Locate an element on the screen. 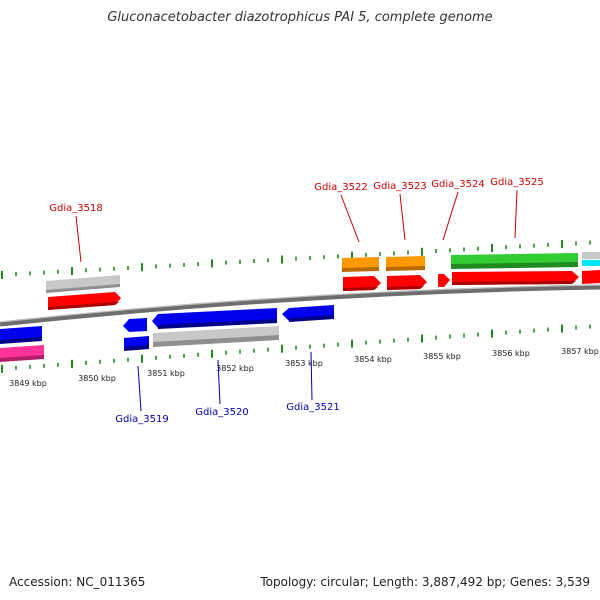  scale-label: 3852 kbp is located at coordinates (235, 368).